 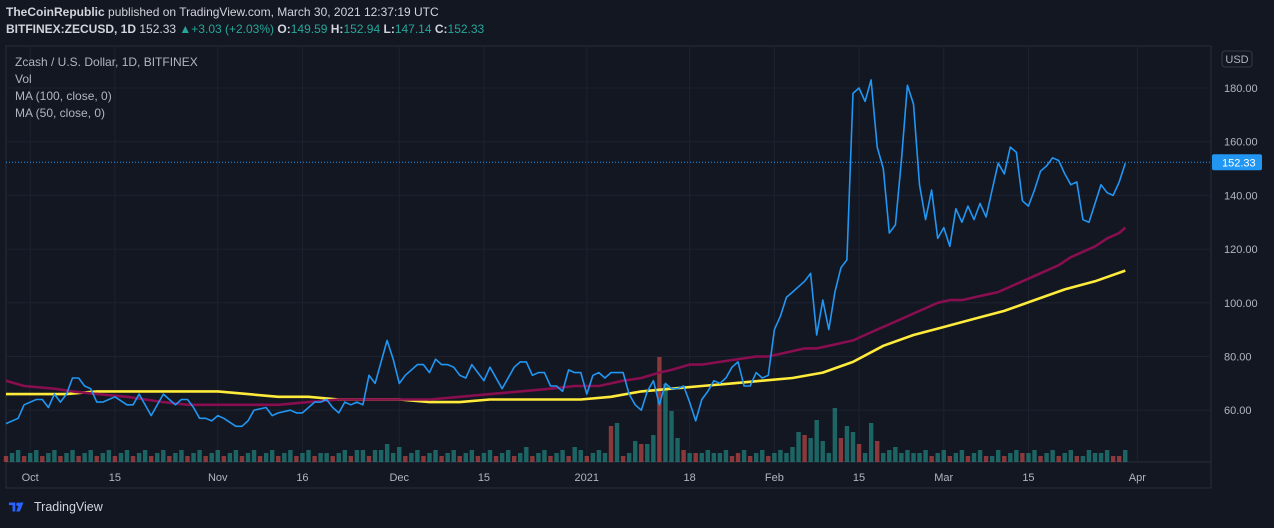 I want to click on x-tick-label: Apr, so click(x=1137, y=478).